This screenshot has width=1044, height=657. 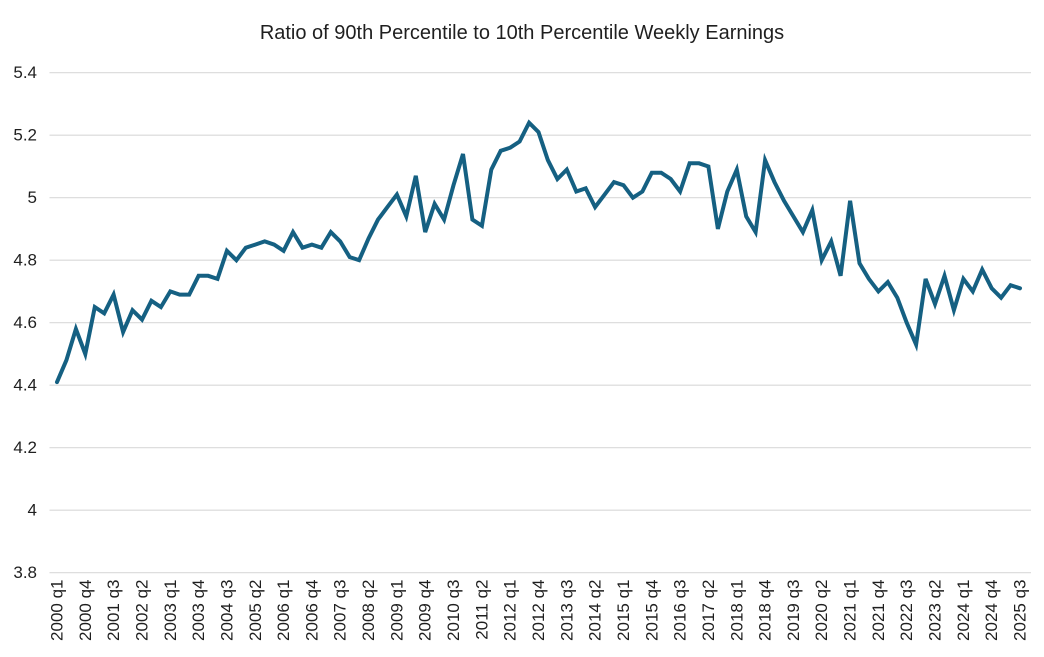 What do you see at coordinates (1020, 610) in the screenshot?
I see `x-tick-label: 2025 q3` at bounding box center [1020, 610].